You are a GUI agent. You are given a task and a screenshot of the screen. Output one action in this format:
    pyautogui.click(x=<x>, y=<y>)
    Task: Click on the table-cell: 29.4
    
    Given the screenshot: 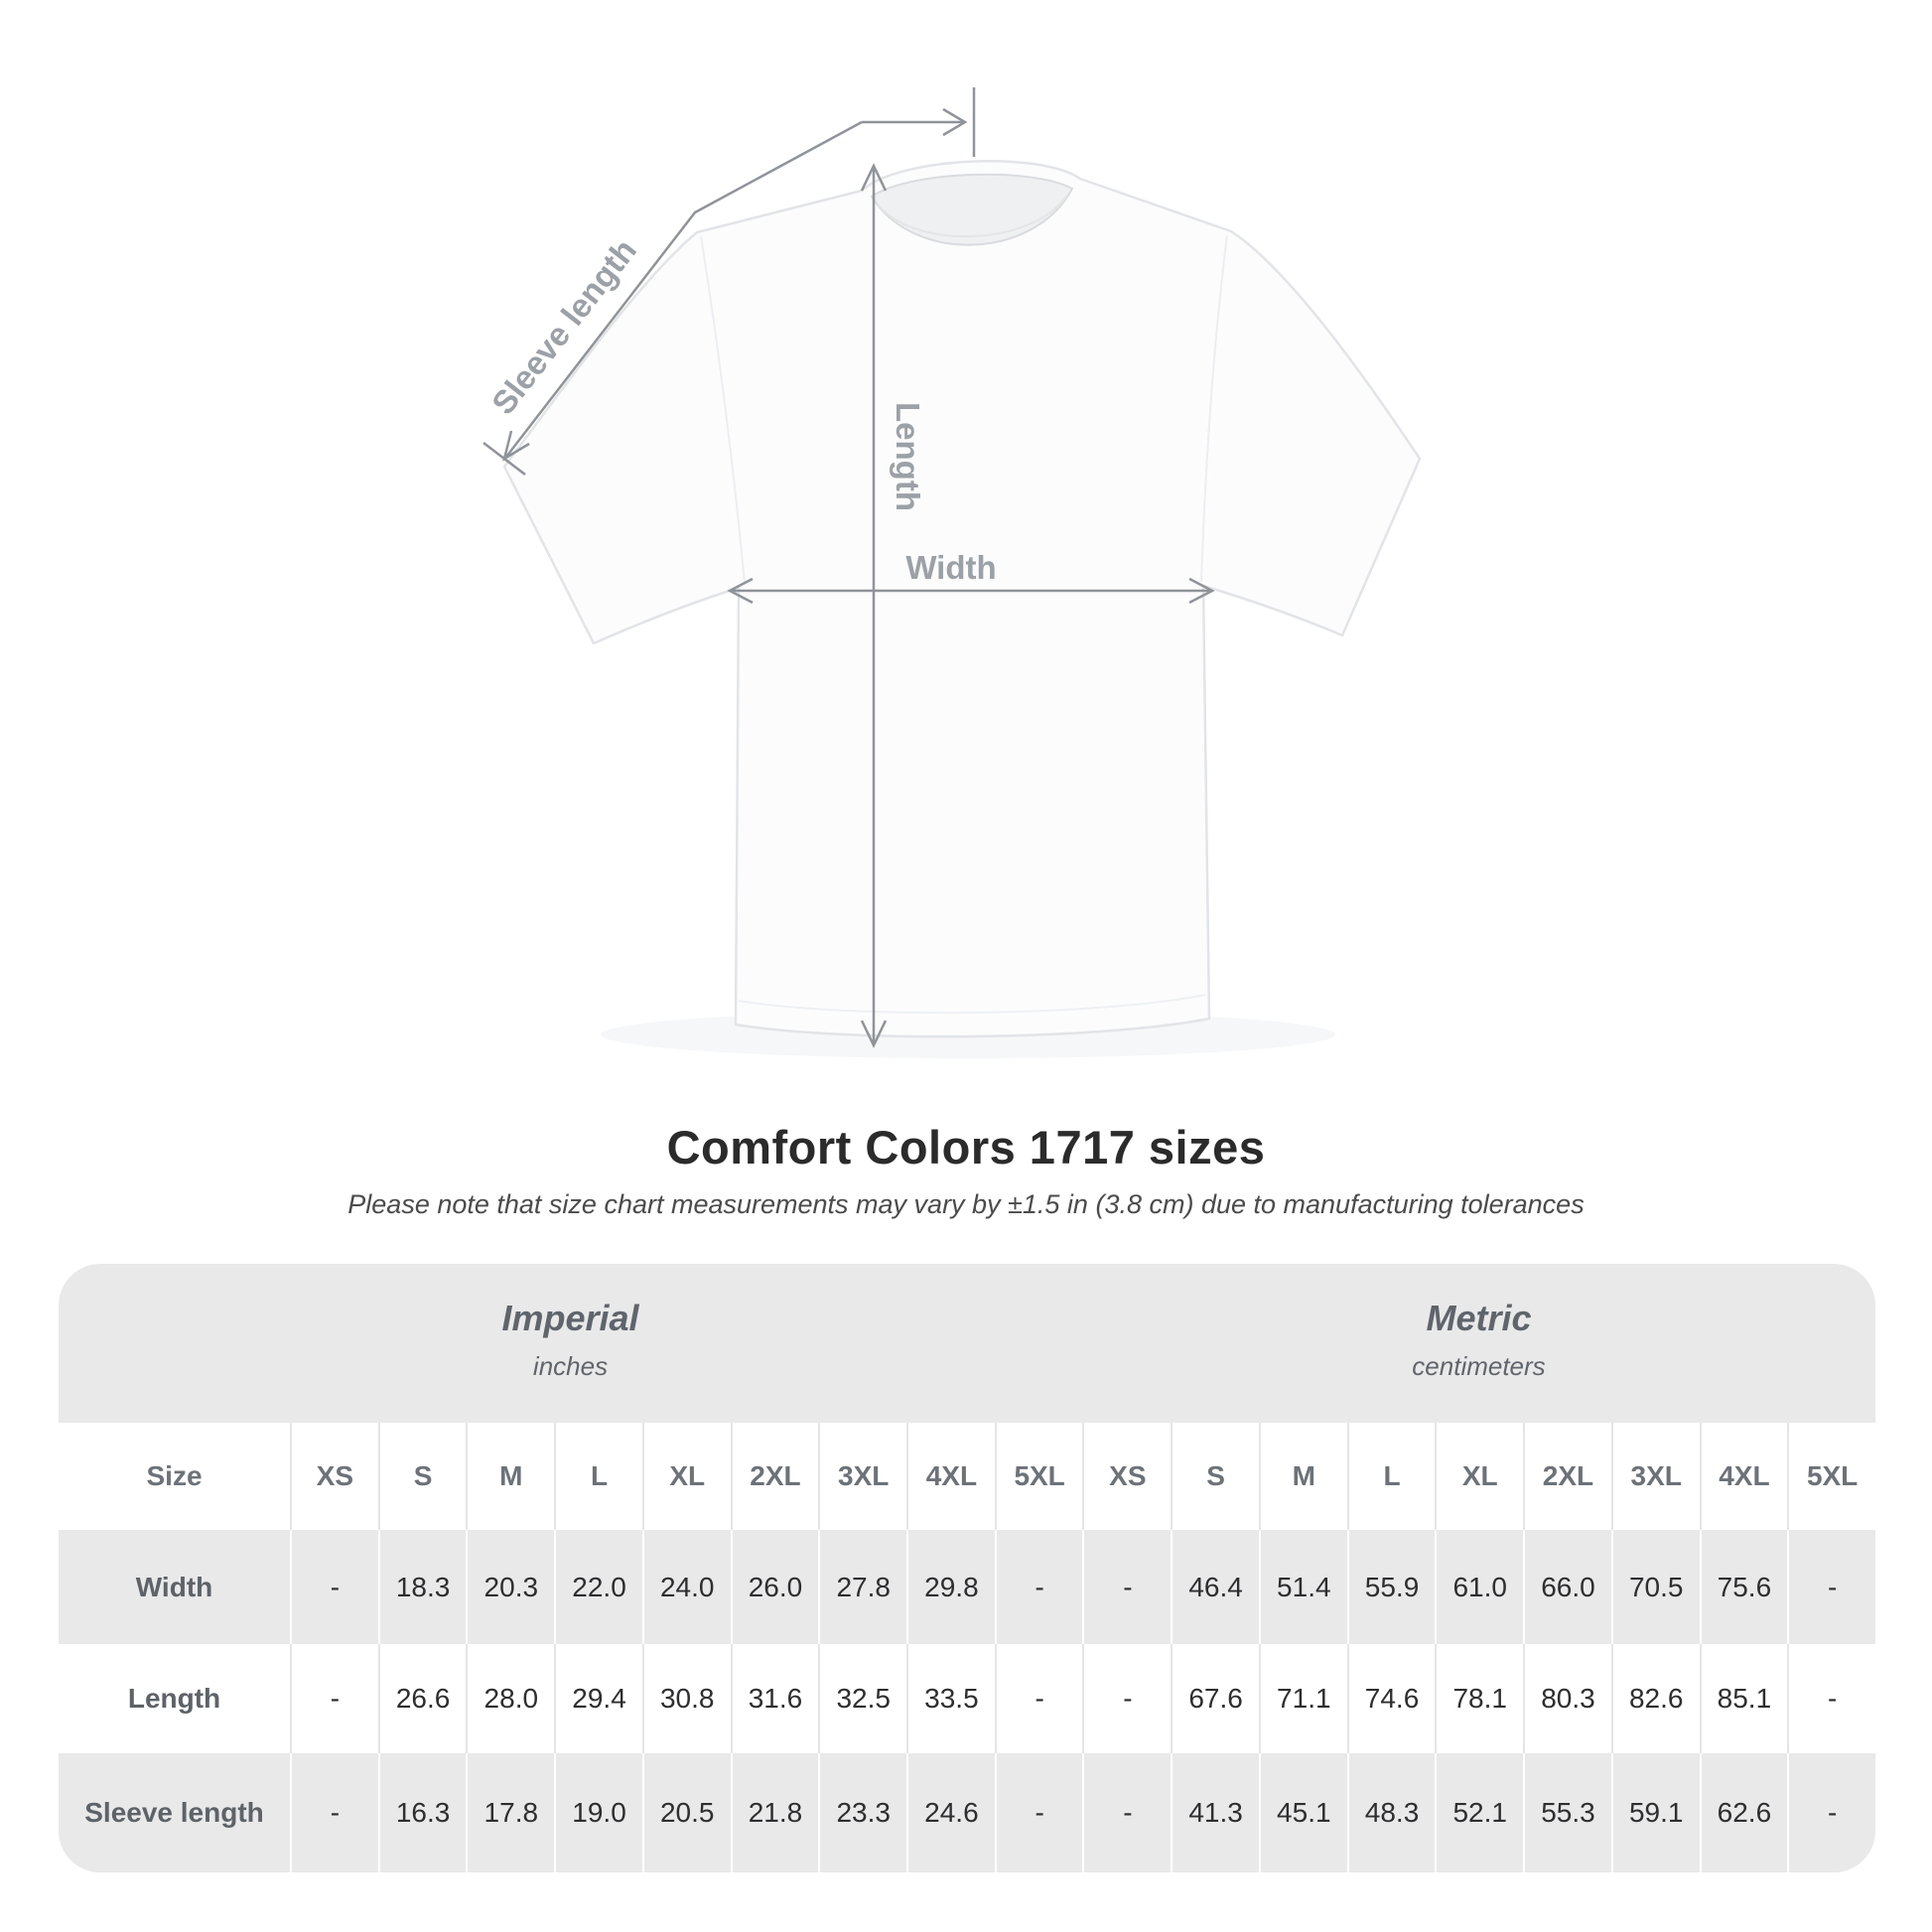 What is the action you would take?
    pyautogui.click(x=598, y=1698)
    